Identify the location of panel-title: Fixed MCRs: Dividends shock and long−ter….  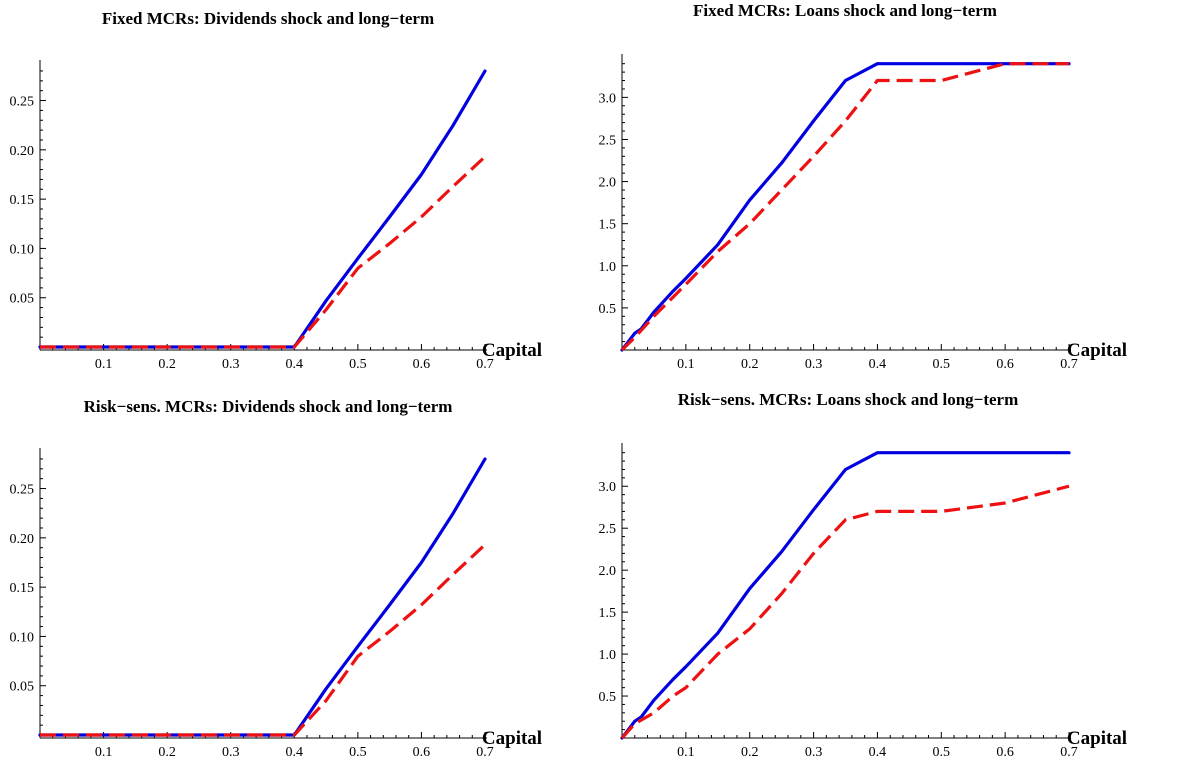
(268, 18).